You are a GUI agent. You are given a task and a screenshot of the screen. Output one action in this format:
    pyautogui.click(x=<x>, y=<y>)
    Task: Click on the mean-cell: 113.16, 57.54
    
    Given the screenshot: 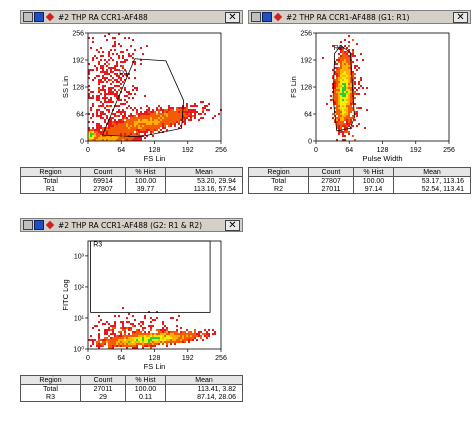 What is the action you would take?
    pyautogui.click(x=204, y=189)
    